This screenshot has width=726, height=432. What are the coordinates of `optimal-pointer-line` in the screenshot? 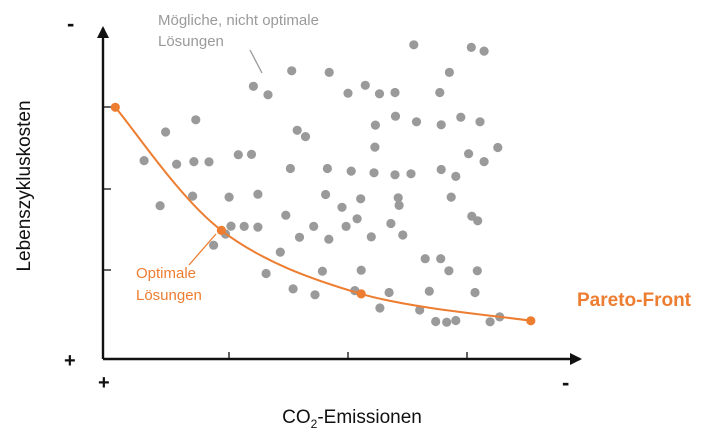 It's located at (202, 249).